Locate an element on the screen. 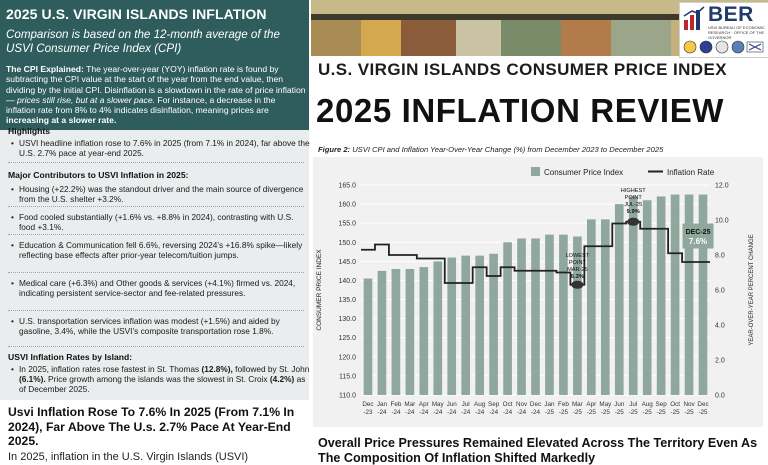 This screenshot has height=465, width=768. banner-main-title: 2025 INFLATION REVIEW is located at coordinates (520, 110).